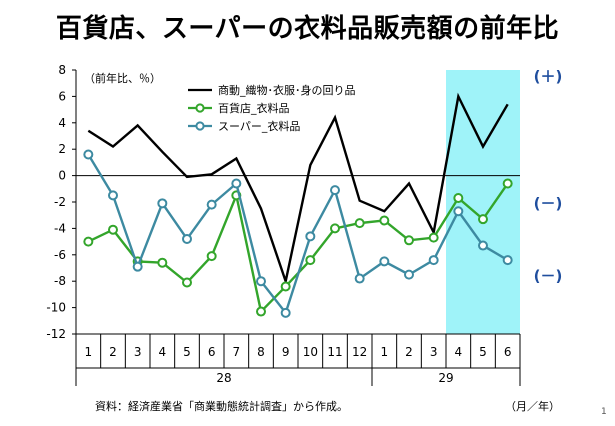 This screenshot has height=426, width=615. Describe the element at coordinates (445, 378) in the screenshot. I see `year-label: 29` at that location.